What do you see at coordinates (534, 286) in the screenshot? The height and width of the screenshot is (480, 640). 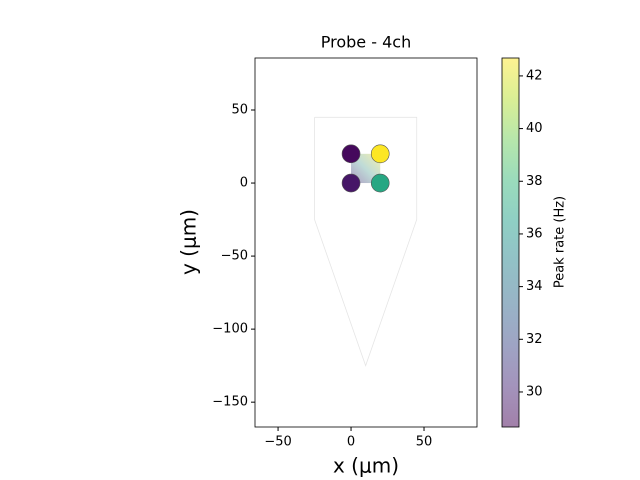 I see `colorbar-tick-label: 34` at bounding box center [534, 286].